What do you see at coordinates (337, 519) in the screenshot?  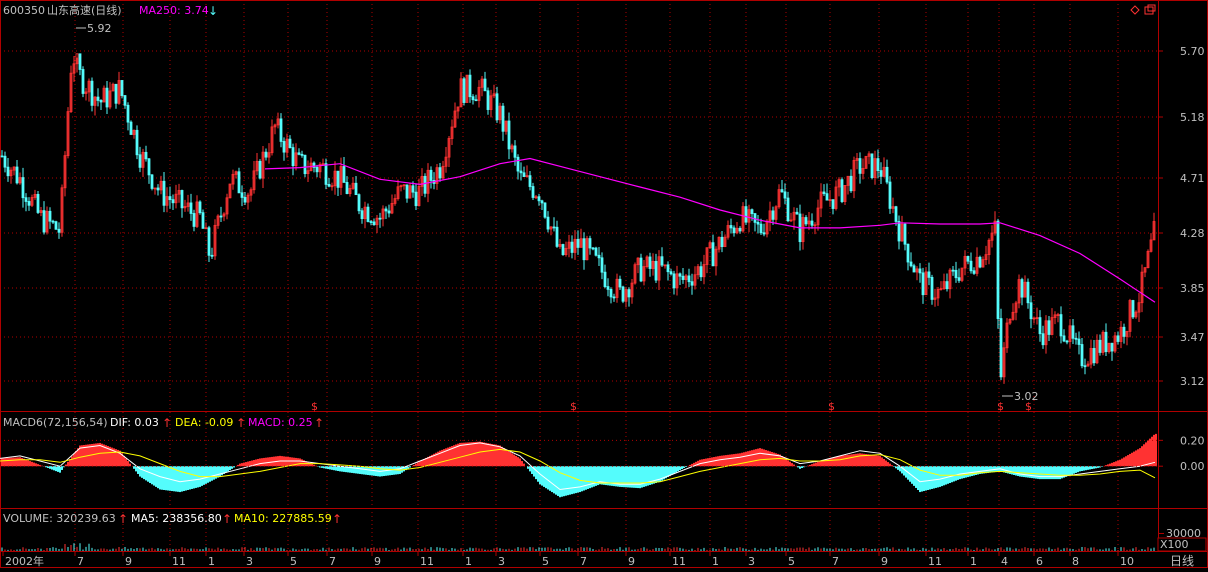 I see `ma10-arrow-icon: ↑` at bounding box center [337, 519].